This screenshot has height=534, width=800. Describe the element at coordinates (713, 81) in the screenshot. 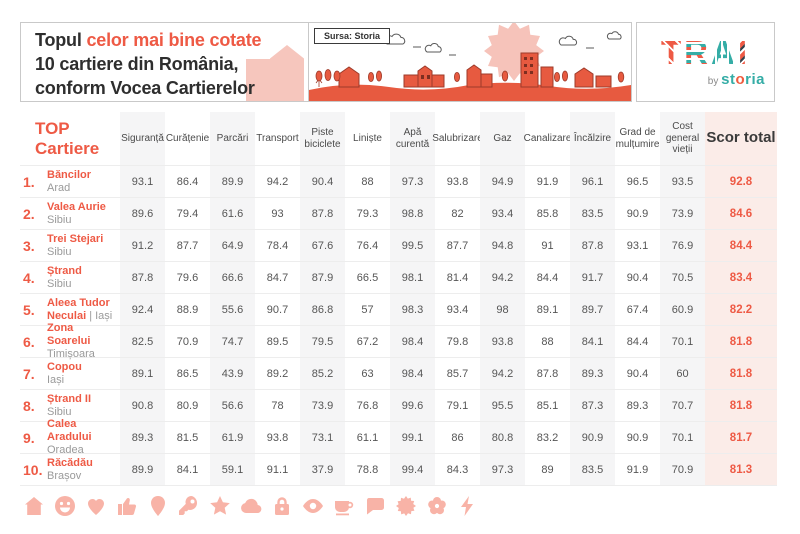

I see `by-label: by` at that location.